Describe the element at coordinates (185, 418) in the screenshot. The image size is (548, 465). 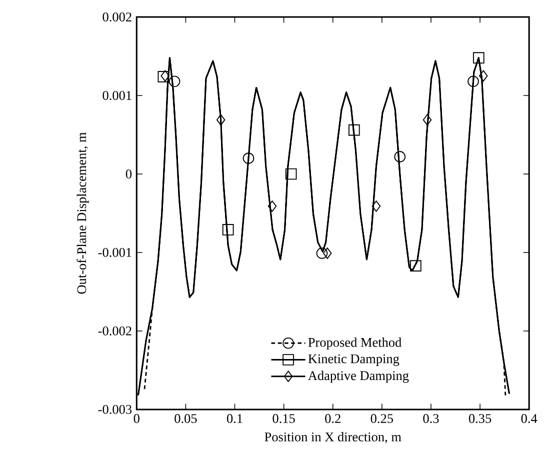
I see `x-tick-label: 0.05` at that location.